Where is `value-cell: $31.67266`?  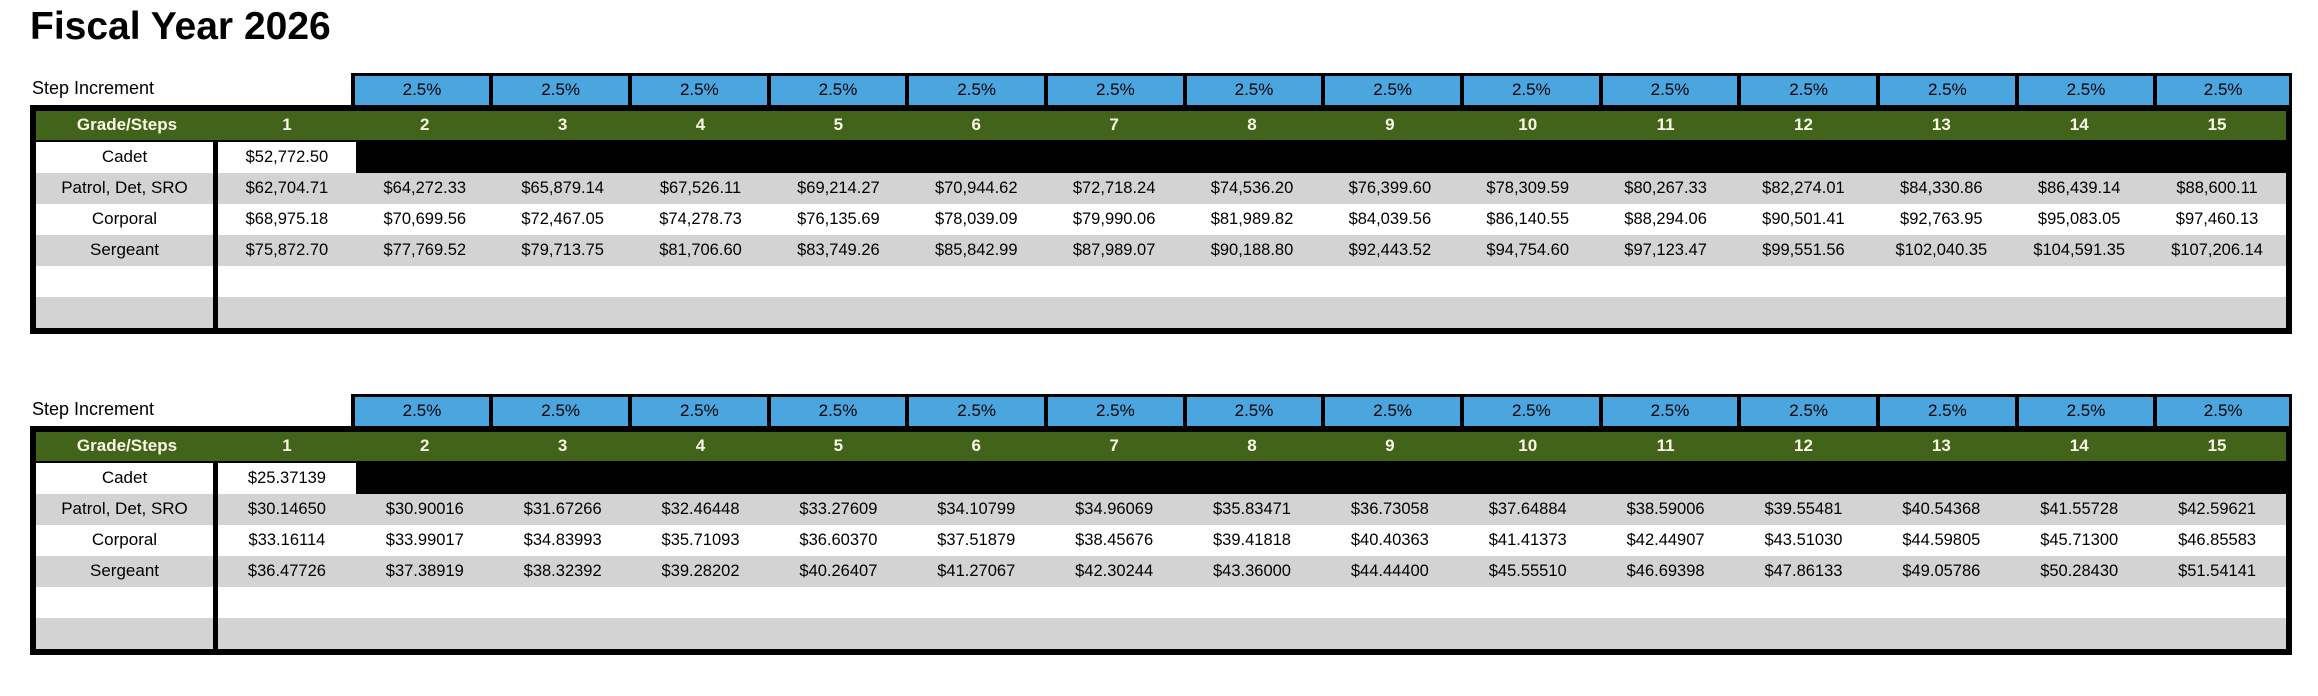 value-cell: $31.67266 is located at coordinates (562, 509).